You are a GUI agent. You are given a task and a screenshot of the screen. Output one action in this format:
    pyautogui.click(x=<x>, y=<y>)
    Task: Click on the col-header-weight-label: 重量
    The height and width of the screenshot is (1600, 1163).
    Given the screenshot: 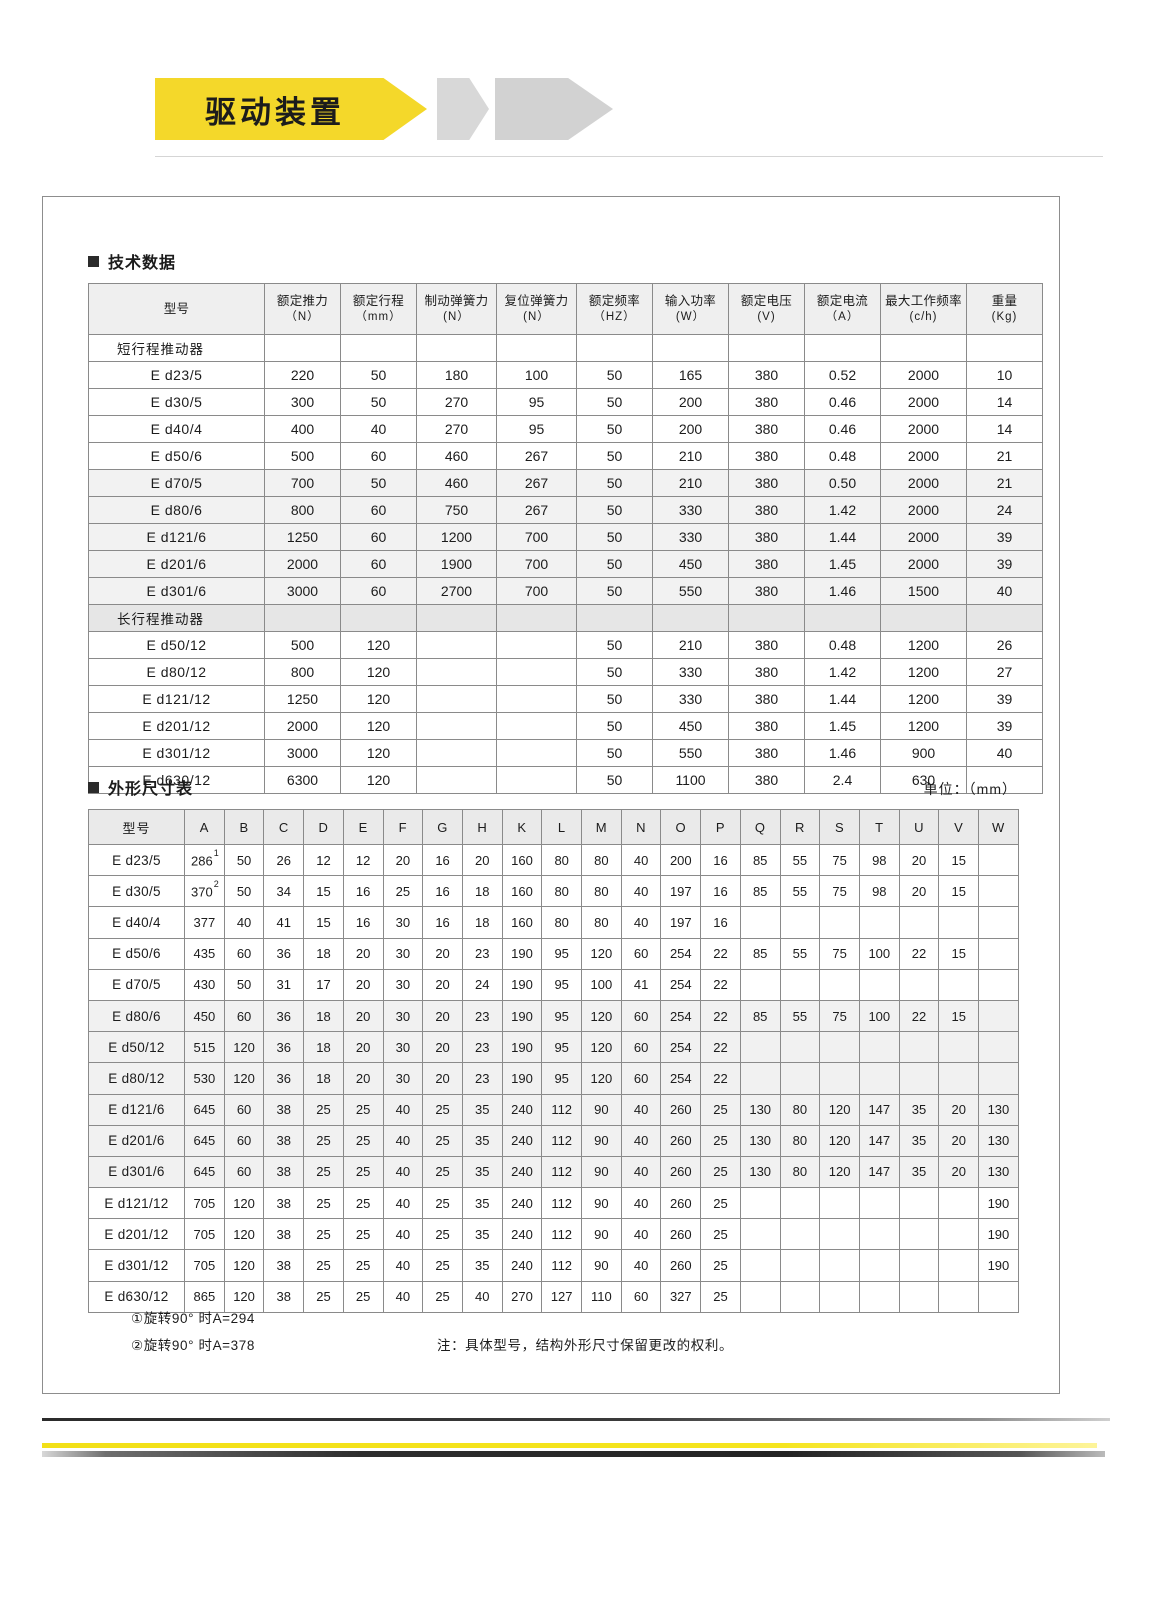 What is the action you would take?
    pyautogui.click(x=1004, y=300)
    